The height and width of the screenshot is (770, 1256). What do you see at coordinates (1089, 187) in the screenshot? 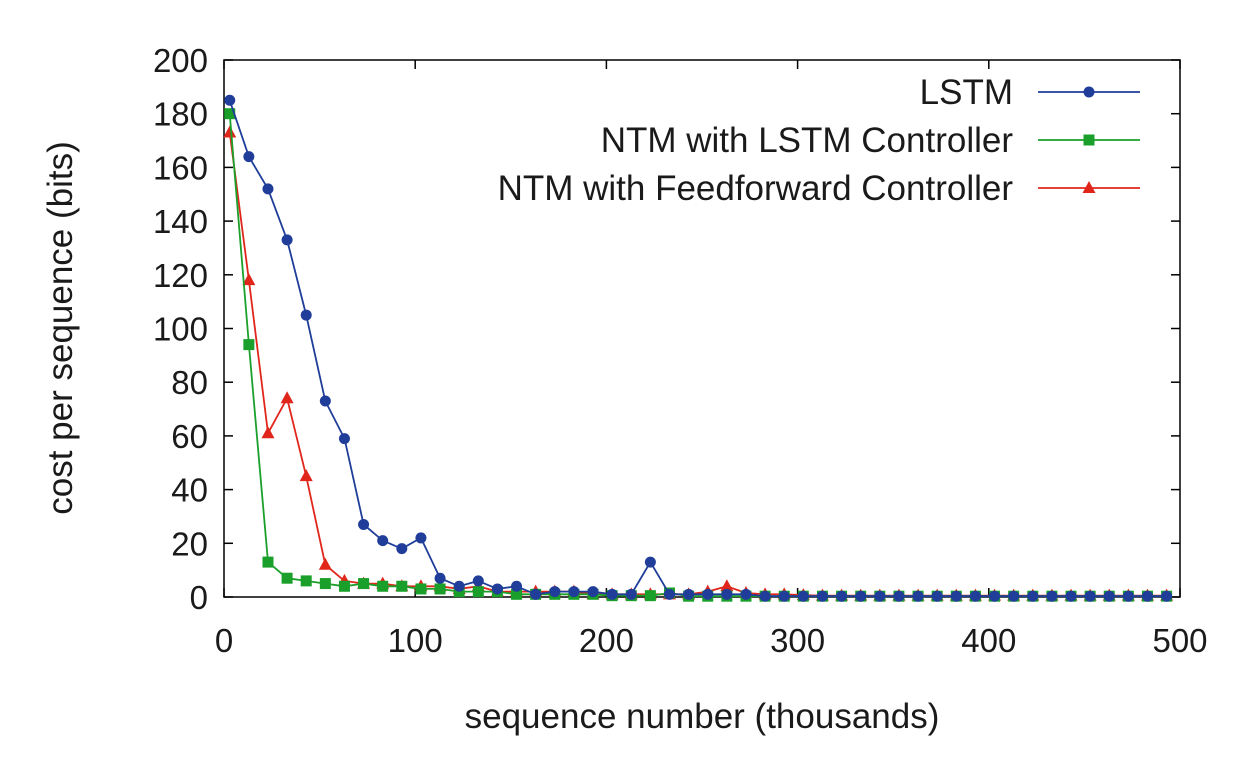
I see `legend-marker-ntm-with-feedforward-controller` at bounding box center [1089, 187].